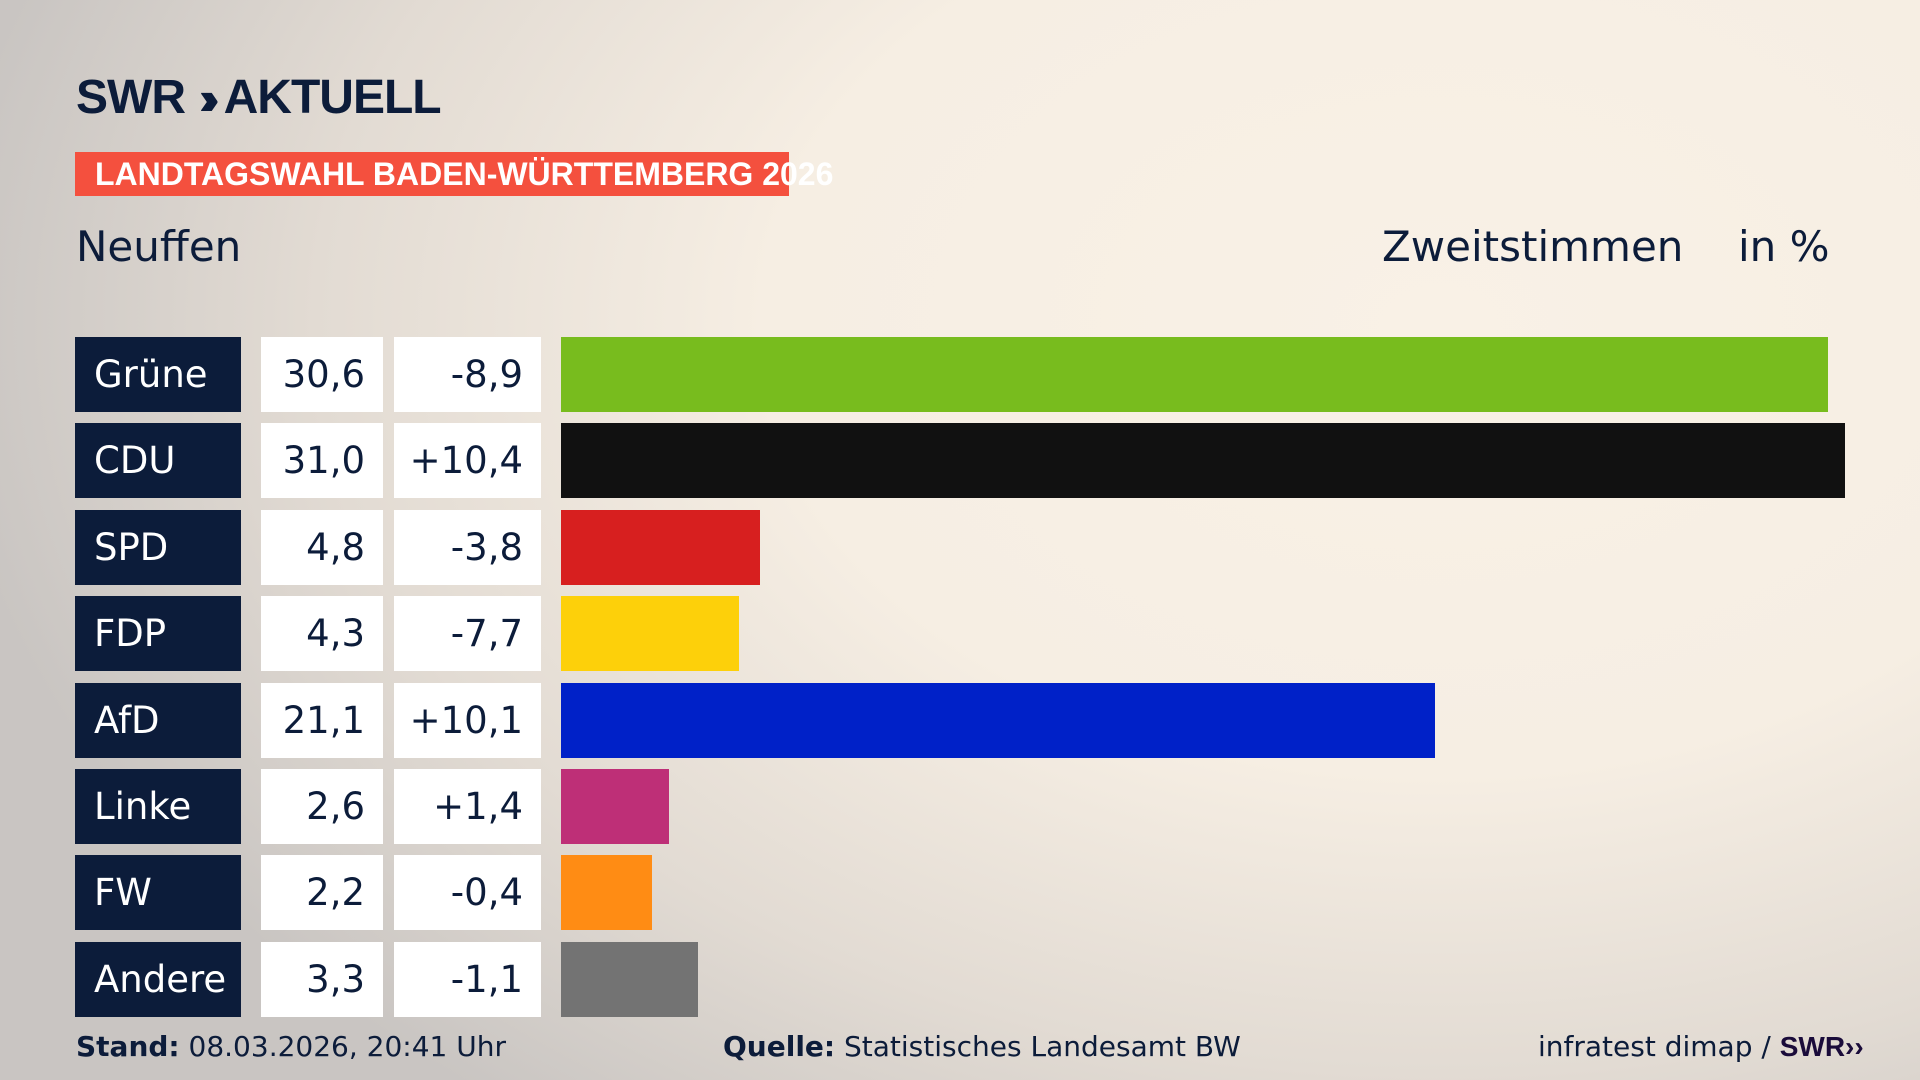  I want to click on value-label: 21,1, so click(322, 720).